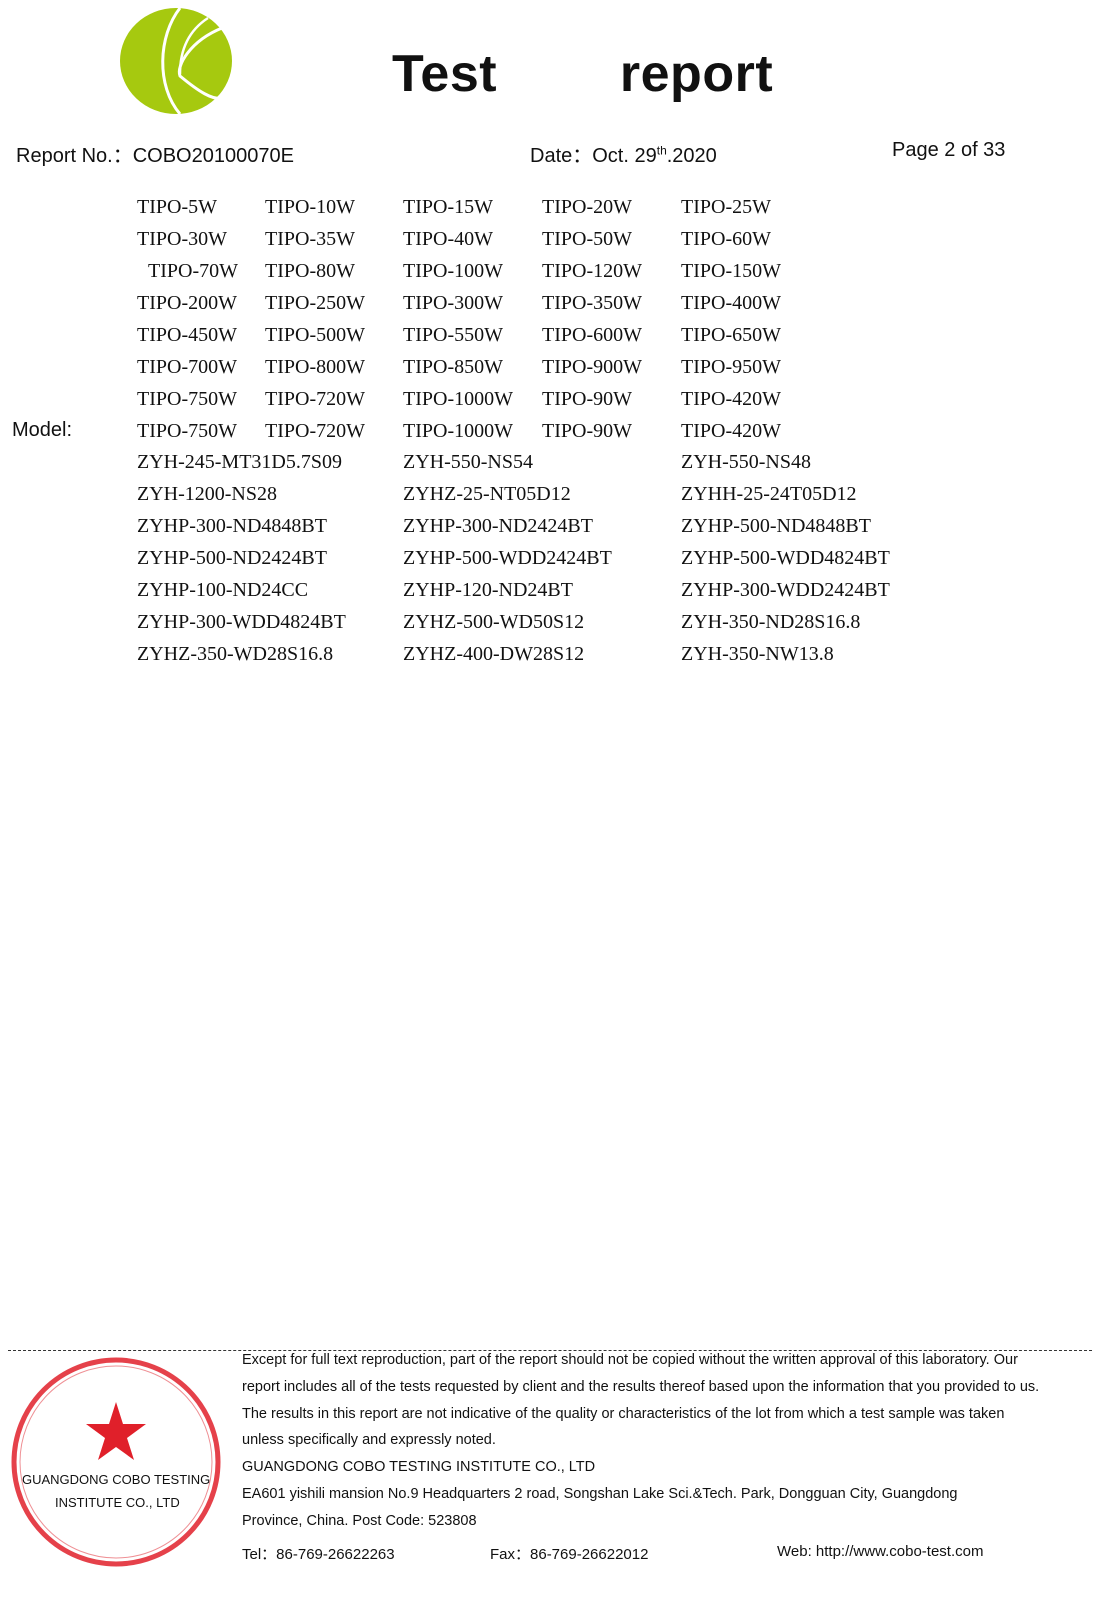 This screenshot has height=1599, width=1116. I want to click on model-item: TIPO-600W, so click(592, 335).